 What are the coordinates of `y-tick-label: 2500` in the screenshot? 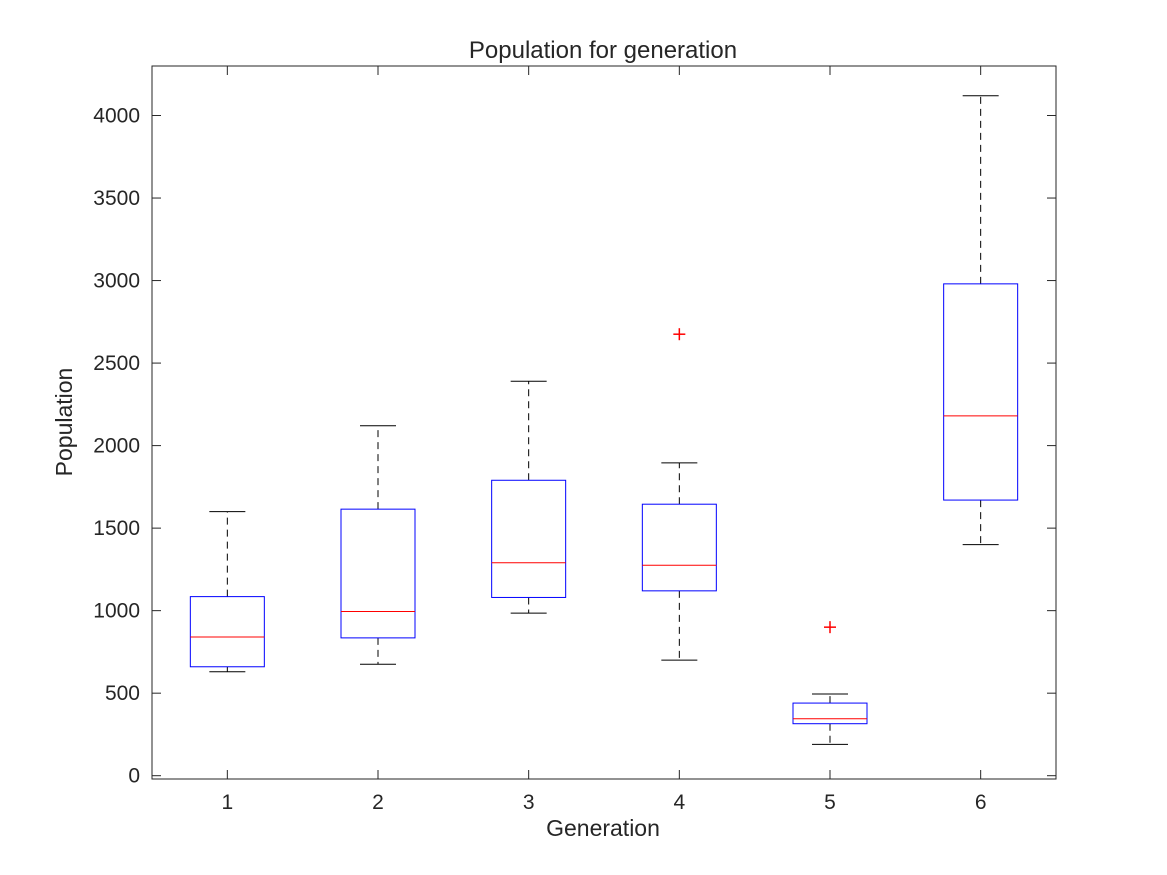 It's located at (116, 363).